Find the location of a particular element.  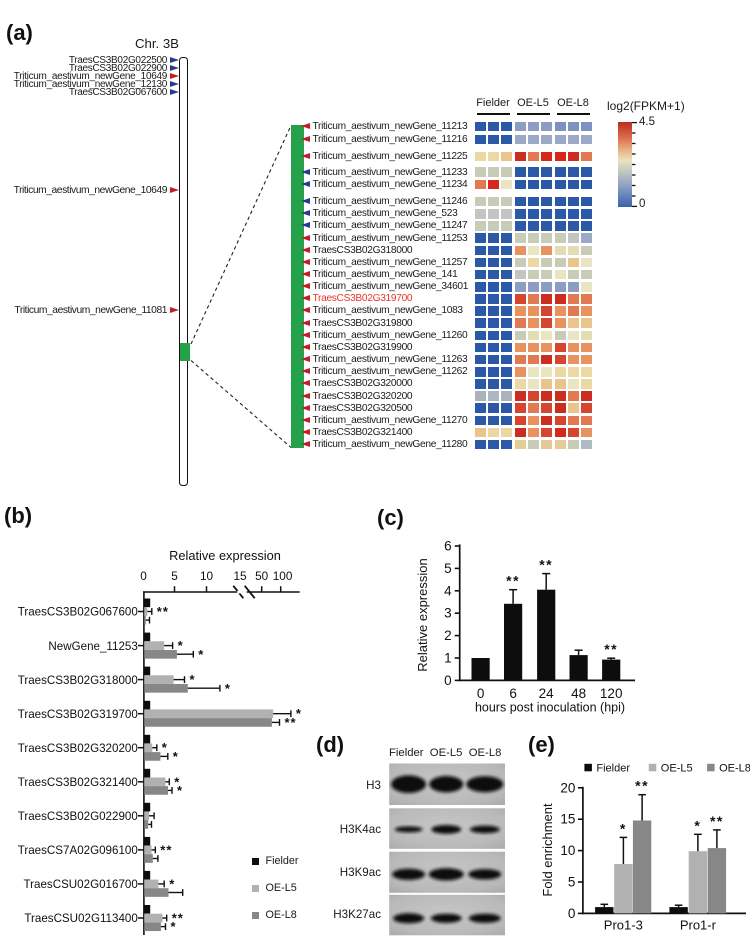

svg-text: 4 is located at coordinates (448, 590).